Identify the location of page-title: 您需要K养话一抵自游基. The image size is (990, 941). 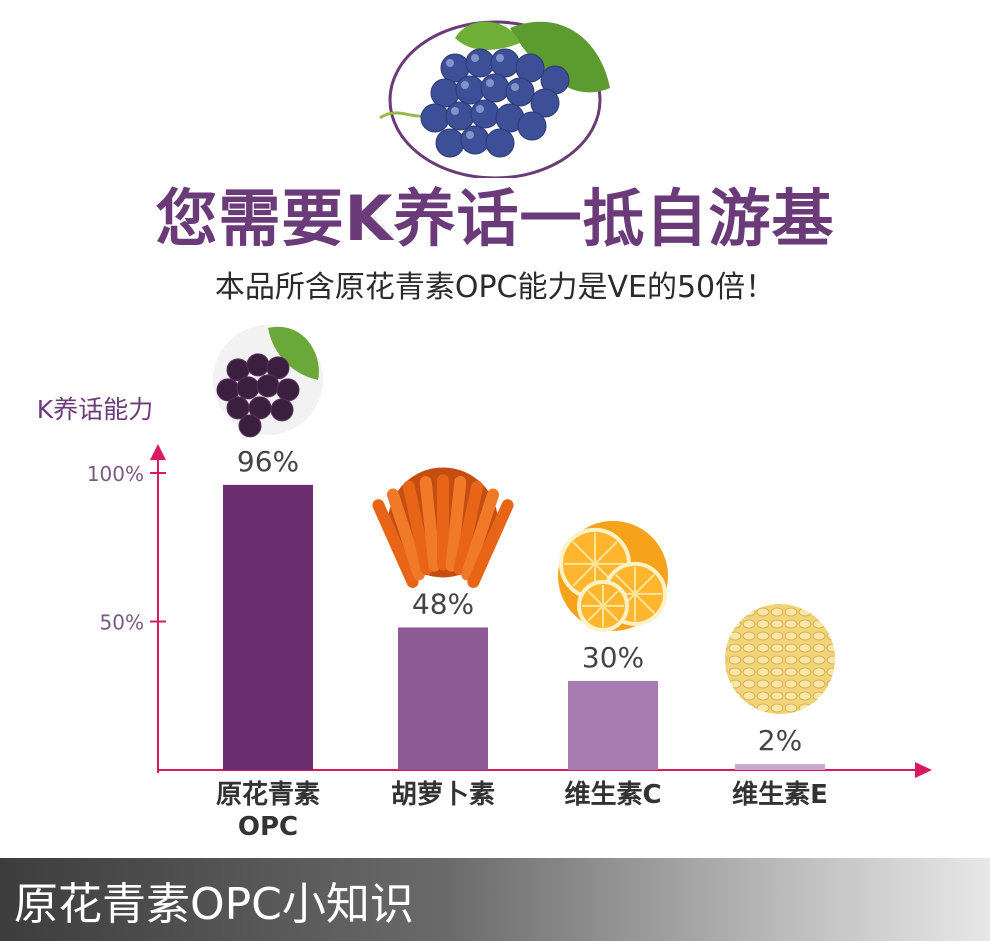
(495, 218).